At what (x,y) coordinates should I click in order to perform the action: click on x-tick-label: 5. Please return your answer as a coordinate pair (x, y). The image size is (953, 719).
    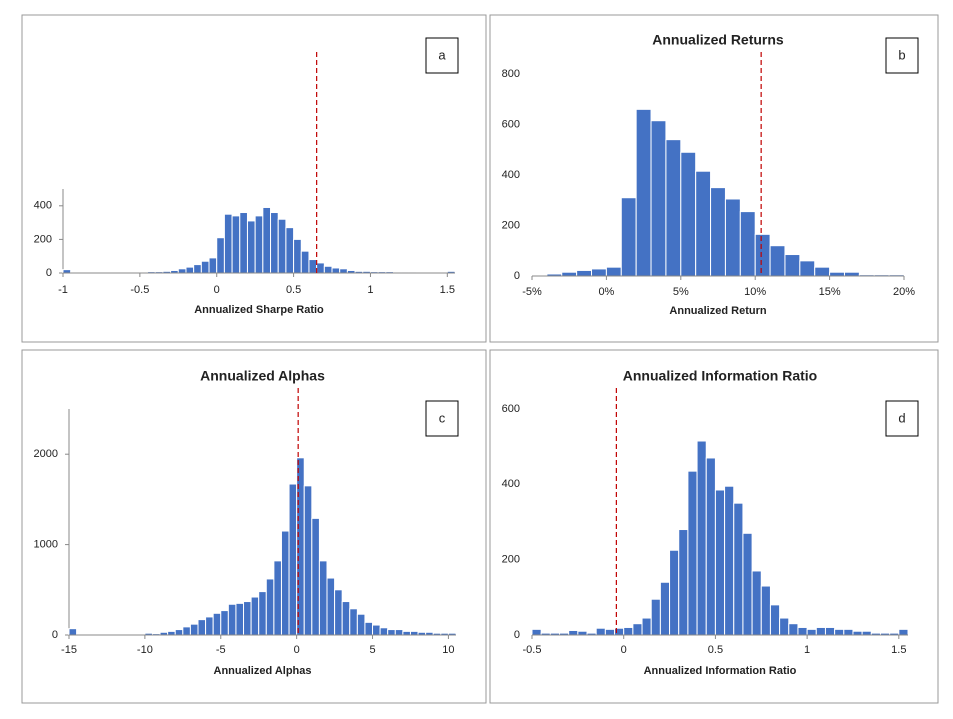
    Looking at the image, I should click on (372, 650).